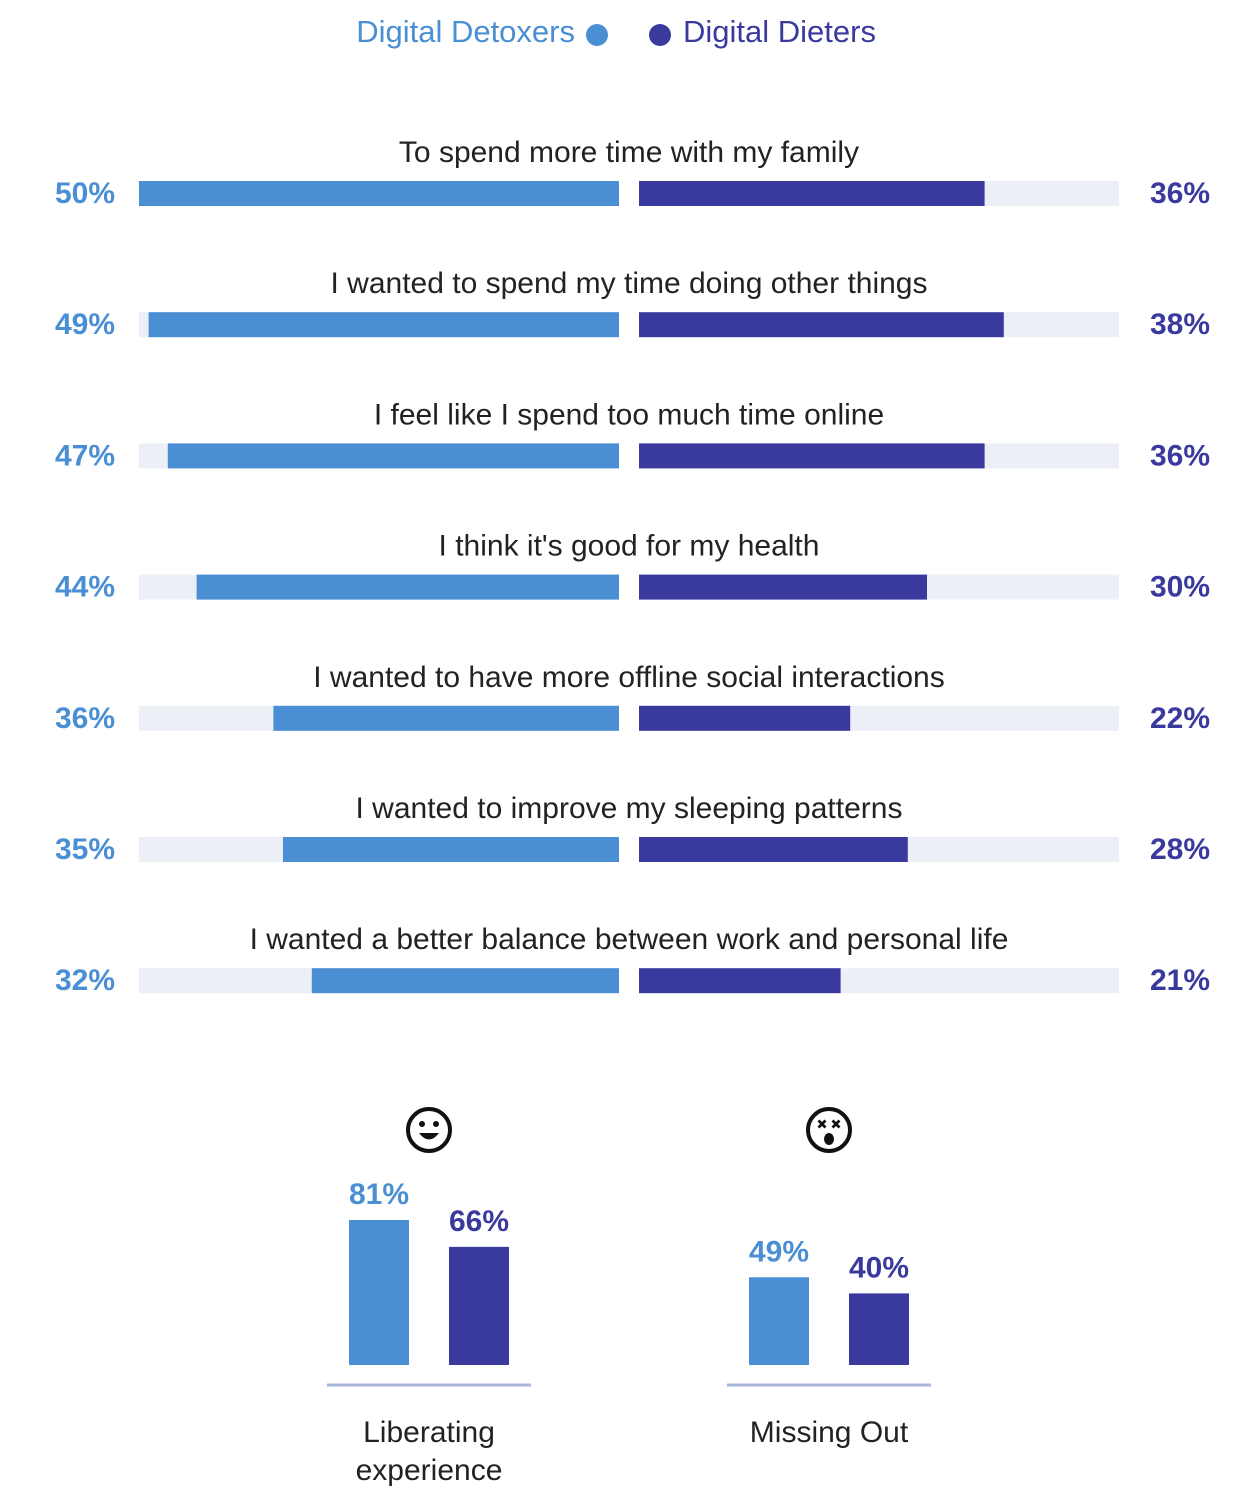 The width and height of the screenshot is (1247, 1493). I want to click on value-label-detoxers: 44%, so click(85, 587).